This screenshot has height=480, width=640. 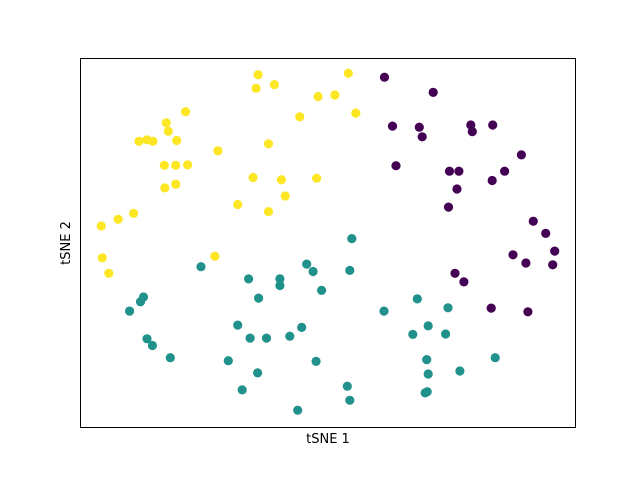 I want to click on x-axis-label: tSNE 1, so click(x=328, y=439).